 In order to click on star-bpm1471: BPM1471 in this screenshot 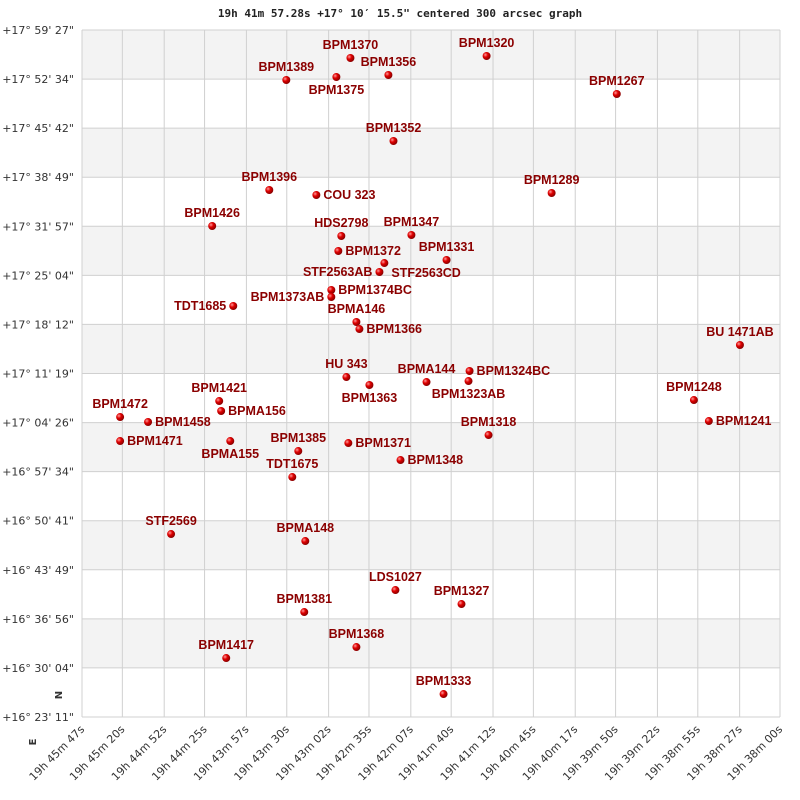, I will do `click(149, 441)`.